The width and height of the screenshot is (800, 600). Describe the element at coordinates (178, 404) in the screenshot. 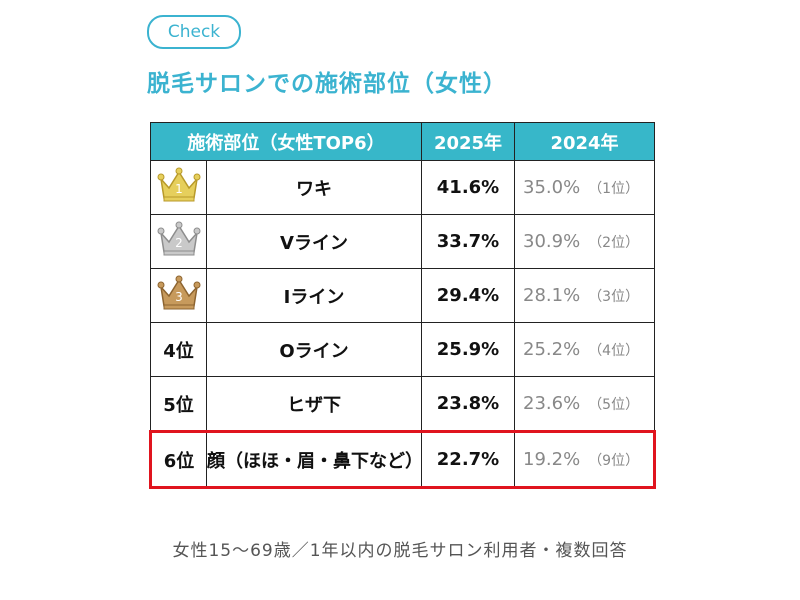

I see `rank-cell: 5位` at that location.